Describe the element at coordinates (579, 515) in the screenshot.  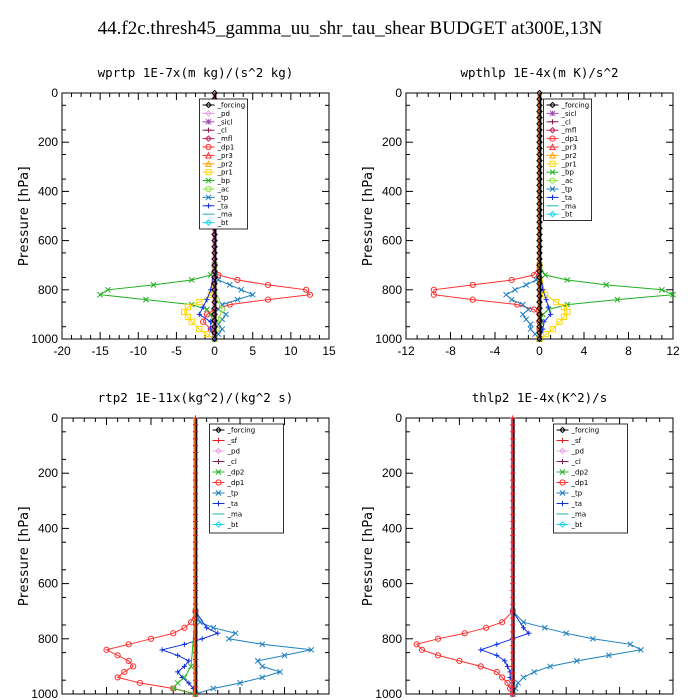
I see `legend-label: _ma` at that location.